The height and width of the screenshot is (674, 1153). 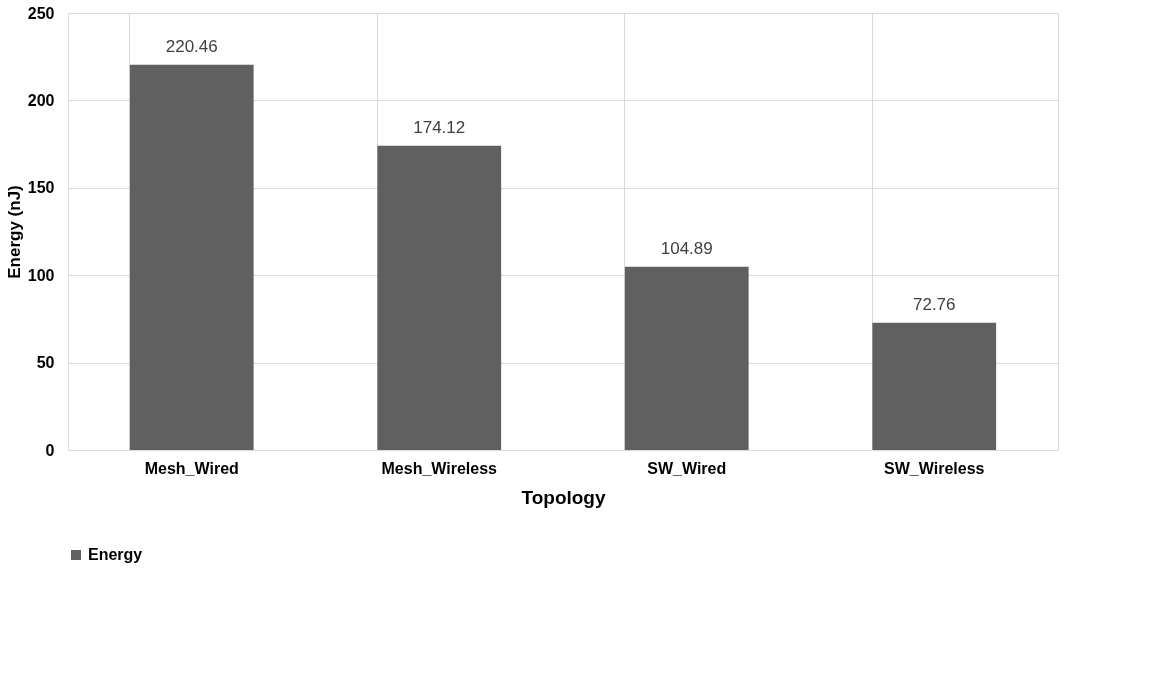 I want to click on x-axis-title: Topology, so click(x=563, y=497).